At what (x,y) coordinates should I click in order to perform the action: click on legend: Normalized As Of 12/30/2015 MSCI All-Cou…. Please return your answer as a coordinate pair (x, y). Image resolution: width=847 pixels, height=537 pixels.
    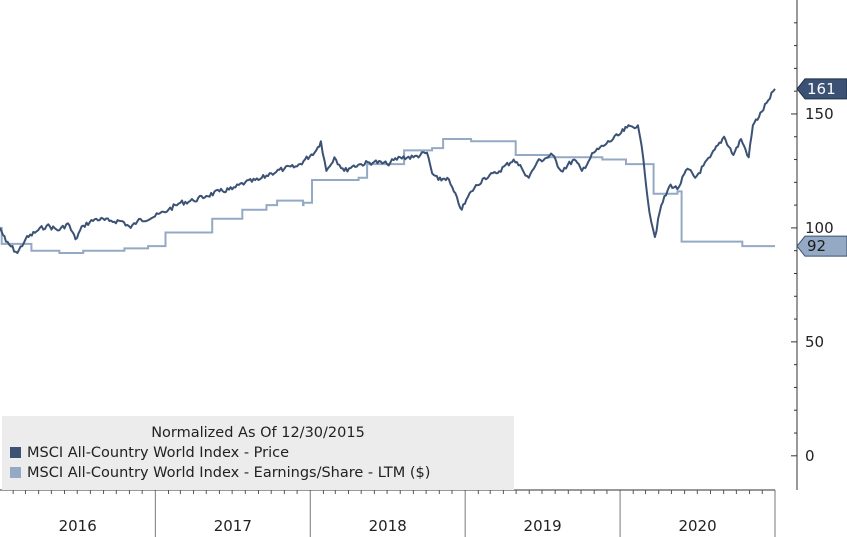
    Looking at the image, I should click on (258, 453).